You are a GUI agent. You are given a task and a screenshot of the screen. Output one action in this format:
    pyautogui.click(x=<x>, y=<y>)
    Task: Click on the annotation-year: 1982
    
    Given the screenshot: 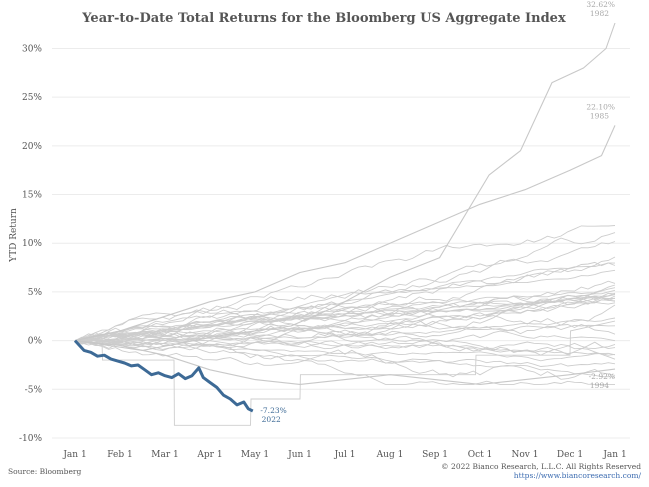 What is the action you would take?
    pyautogui.click(x=599, y=13)
    